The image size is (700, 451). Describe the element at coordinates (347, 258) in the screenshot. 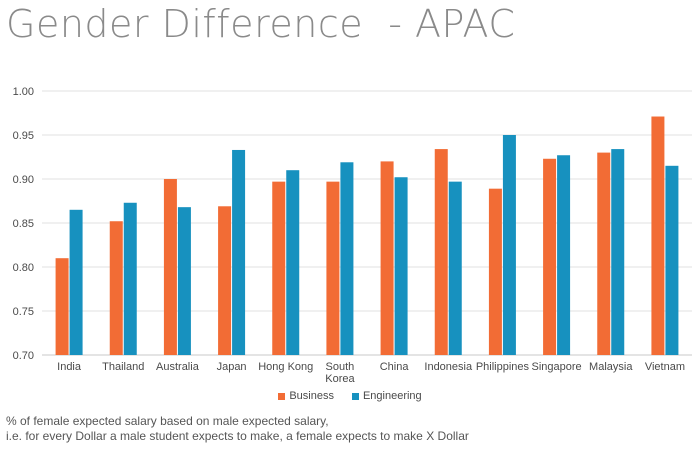

I see `bar-engineering-south-korea` at that location.